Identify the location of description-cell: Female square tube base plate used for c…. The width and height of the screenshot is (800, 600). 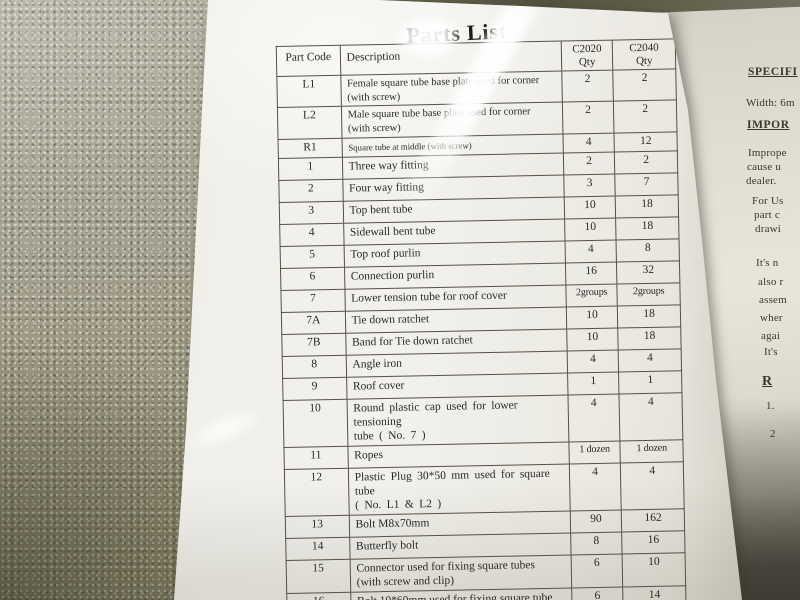
(451, 89).